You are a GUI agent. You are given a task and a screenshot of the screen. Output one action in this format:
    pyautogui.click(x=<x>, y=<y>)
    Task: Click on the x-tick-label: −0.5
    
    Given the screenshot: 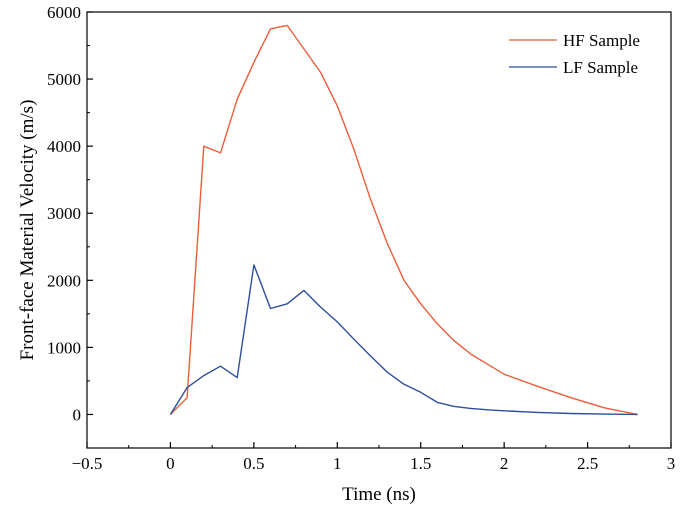 What is the action you would take?
    pyautogui.click(x=87, y=463)
    